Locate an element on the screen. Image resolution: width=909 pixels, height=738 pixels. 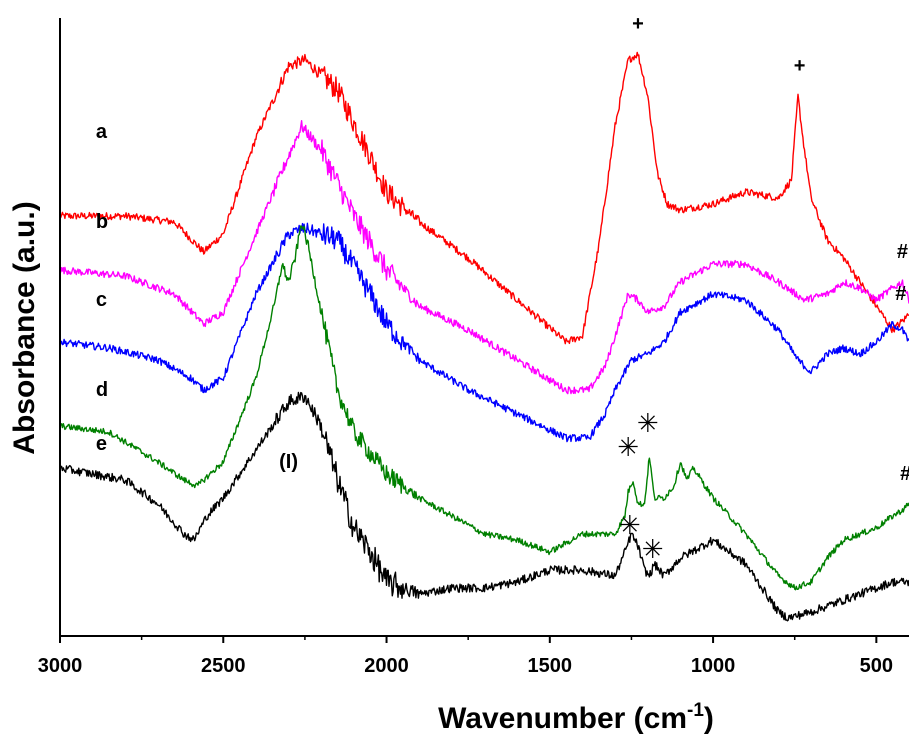
x-tick-label: 3000 is located at coordinates (60, 666).